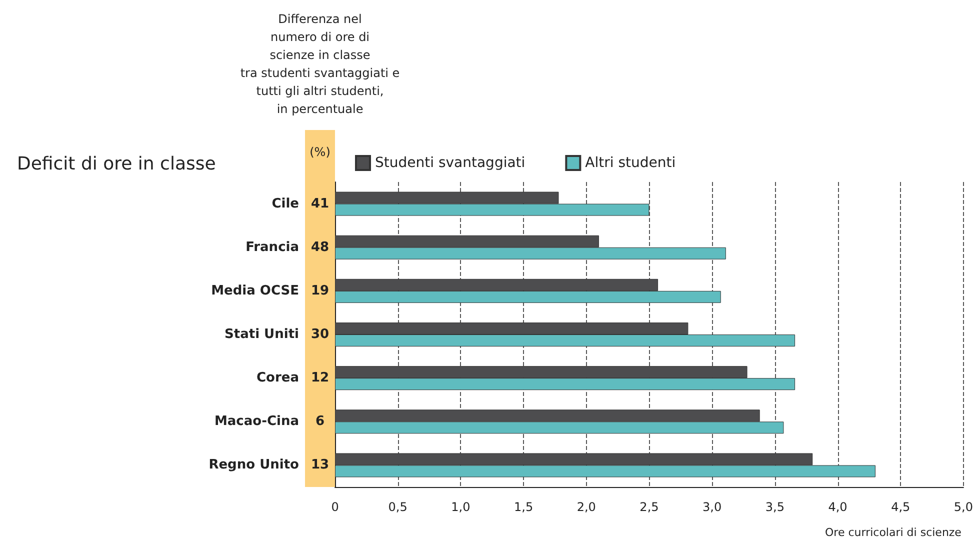  What do you see at coordinates (320, 334) in the screenshot?
I see `text: 30` at bounding box center [320, 334].